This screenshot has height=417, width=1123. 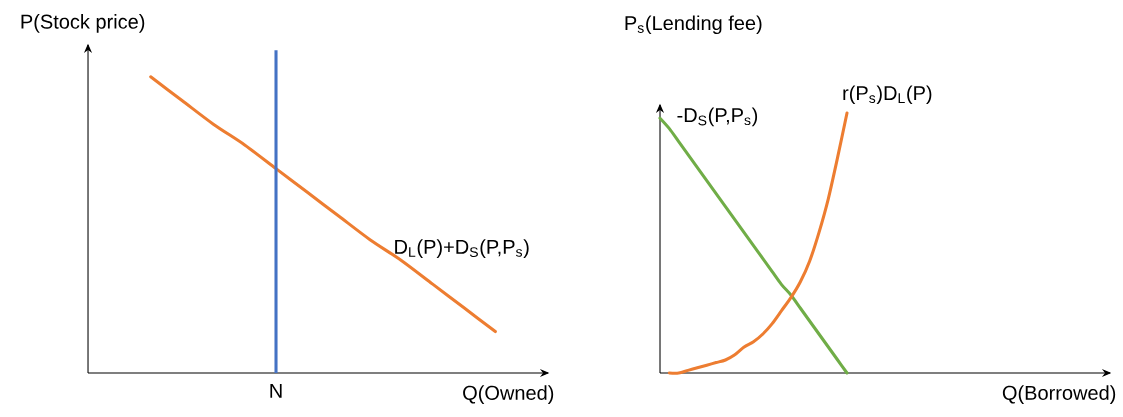 What do you see at coordinates (276, 390) in the screenshot?
I see `text: N` at bounding box center [276, 390].